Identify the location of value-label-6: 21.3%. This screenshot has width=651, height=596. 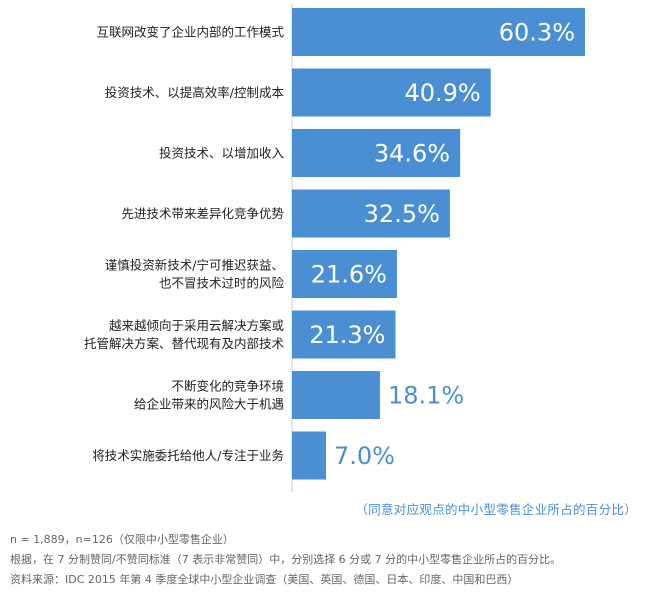
(347, 335).